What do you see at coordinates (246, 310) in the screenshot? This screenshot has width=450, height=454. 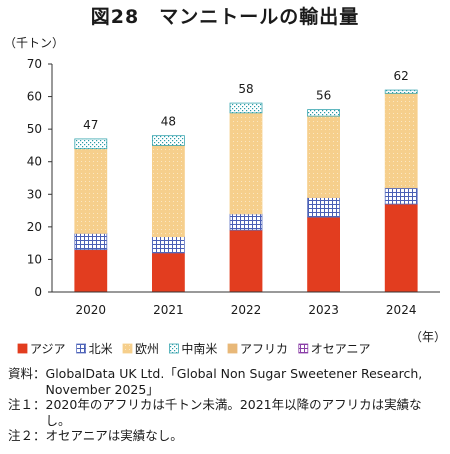 I see `x-tick-label: 2022` at bounding box center [246, 310].